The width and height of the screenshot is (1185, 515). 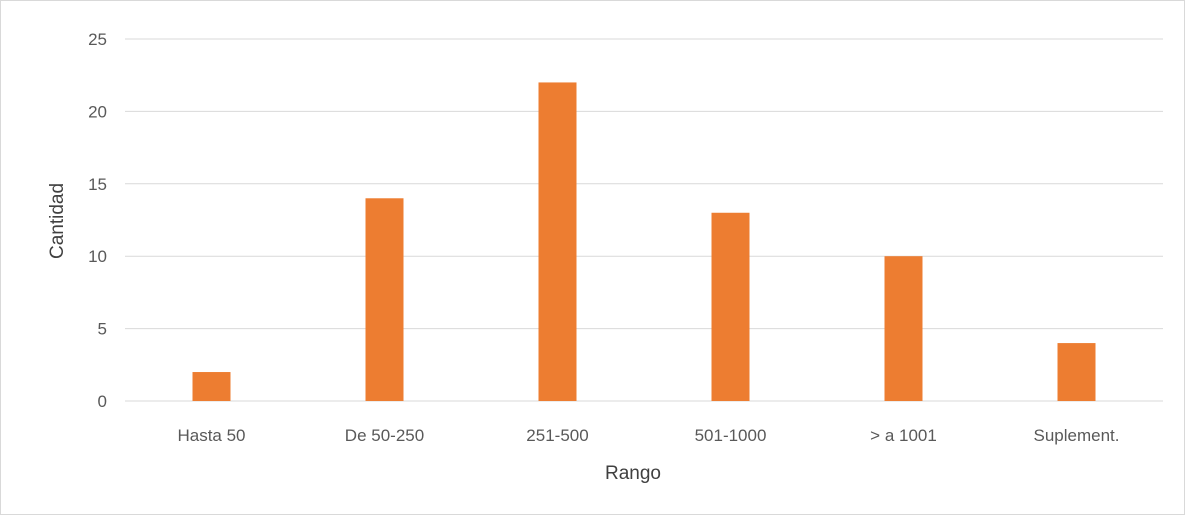 I want to click on y-tick-label: 10, so click(x=97, y=256).